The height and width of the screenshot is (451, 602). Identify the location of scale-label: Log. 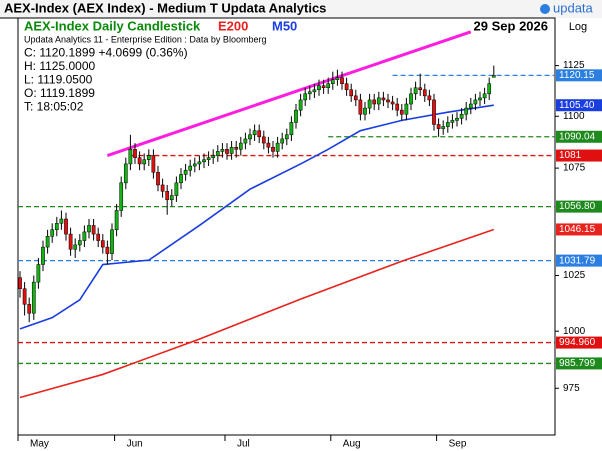
(578, 27).